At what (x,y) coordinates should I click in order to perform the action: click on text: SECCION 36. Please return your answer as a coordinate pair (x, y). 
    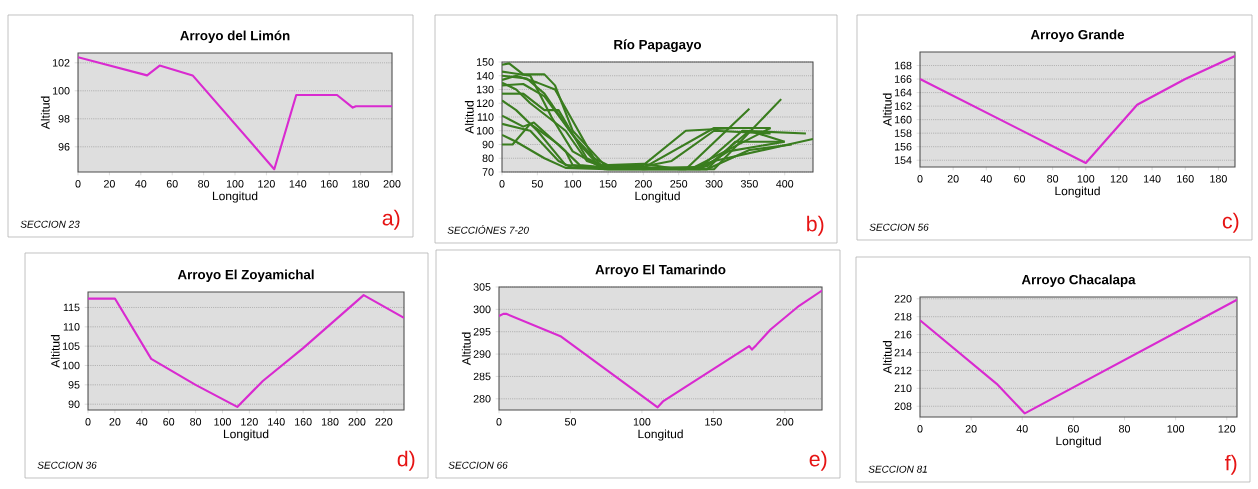
    Looking at the image, I should click on (67, 465).